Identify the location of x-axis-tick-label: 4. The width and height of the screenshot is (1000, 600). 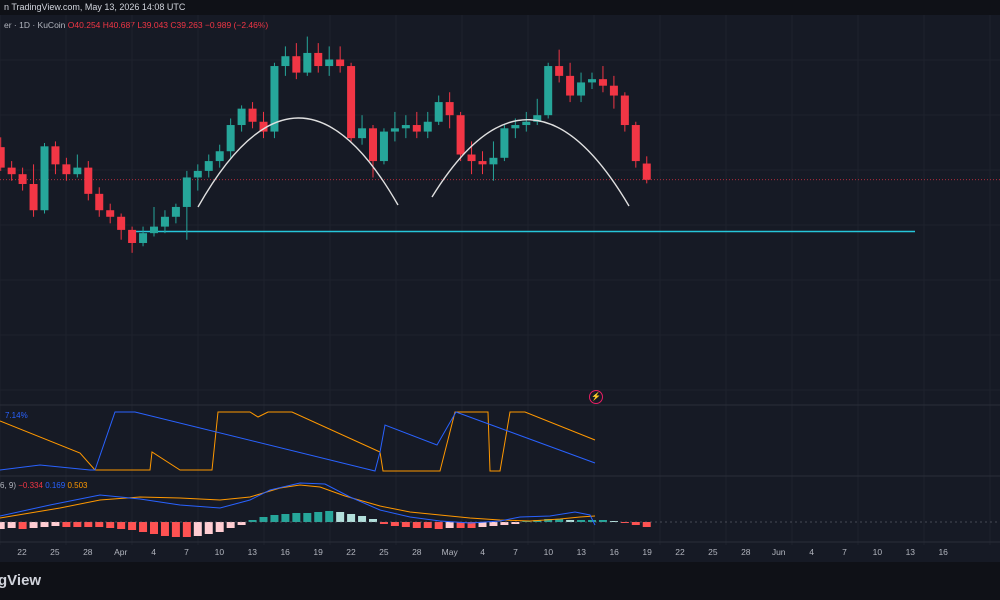
(153, 552).